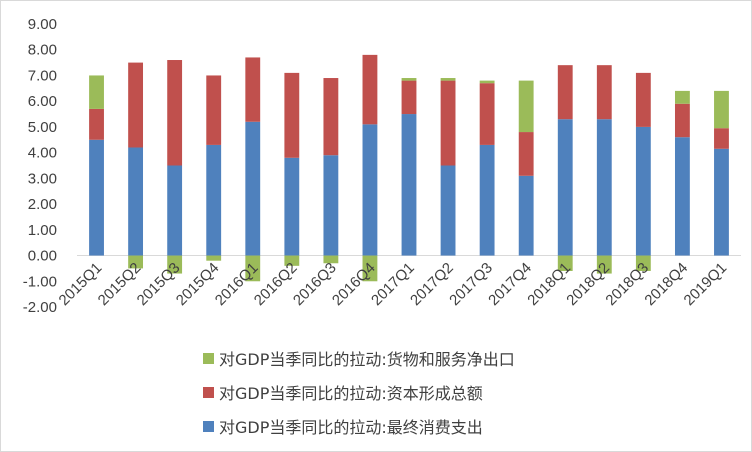 This screenshot has width=752, height=452. I want to click on y-tick-label: 0.00, so click(42, 256).